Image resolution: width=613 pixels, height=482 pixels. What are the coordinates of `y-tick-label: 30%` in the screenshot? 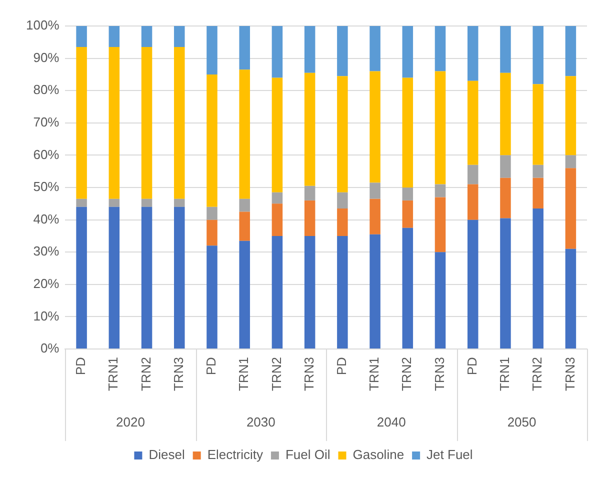 It's located at (46, 251).